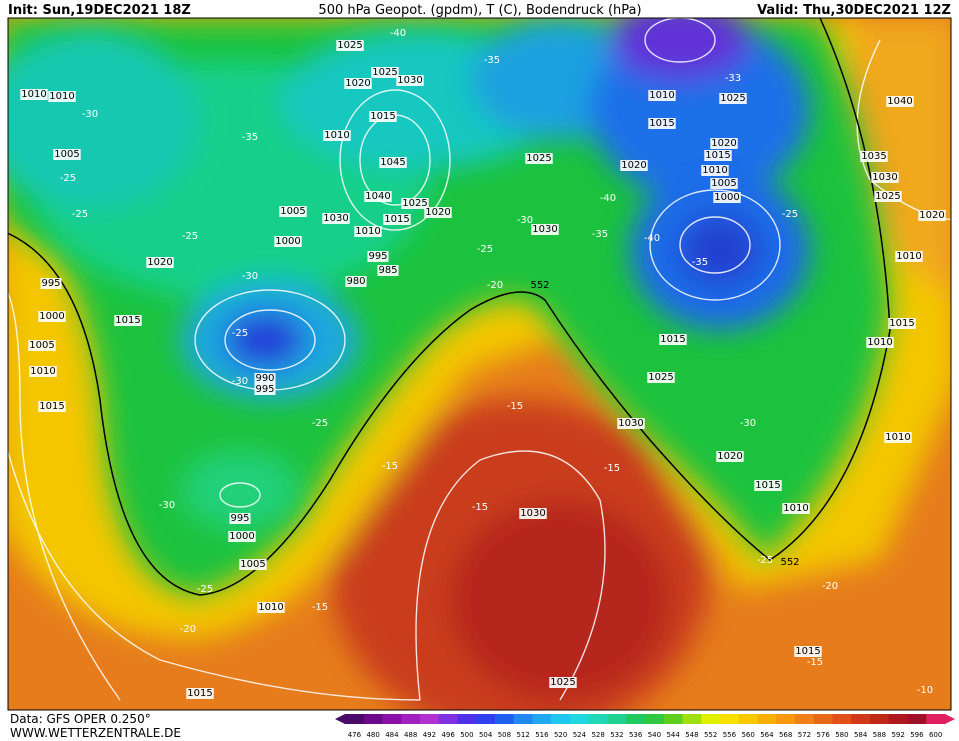 Image resolution: width=959 pixels, height=741 pixels. What do you see at coordinates (448, 735) in the screenshot?
I see `colorbar-label: 496` at bounding box center [448, 735].